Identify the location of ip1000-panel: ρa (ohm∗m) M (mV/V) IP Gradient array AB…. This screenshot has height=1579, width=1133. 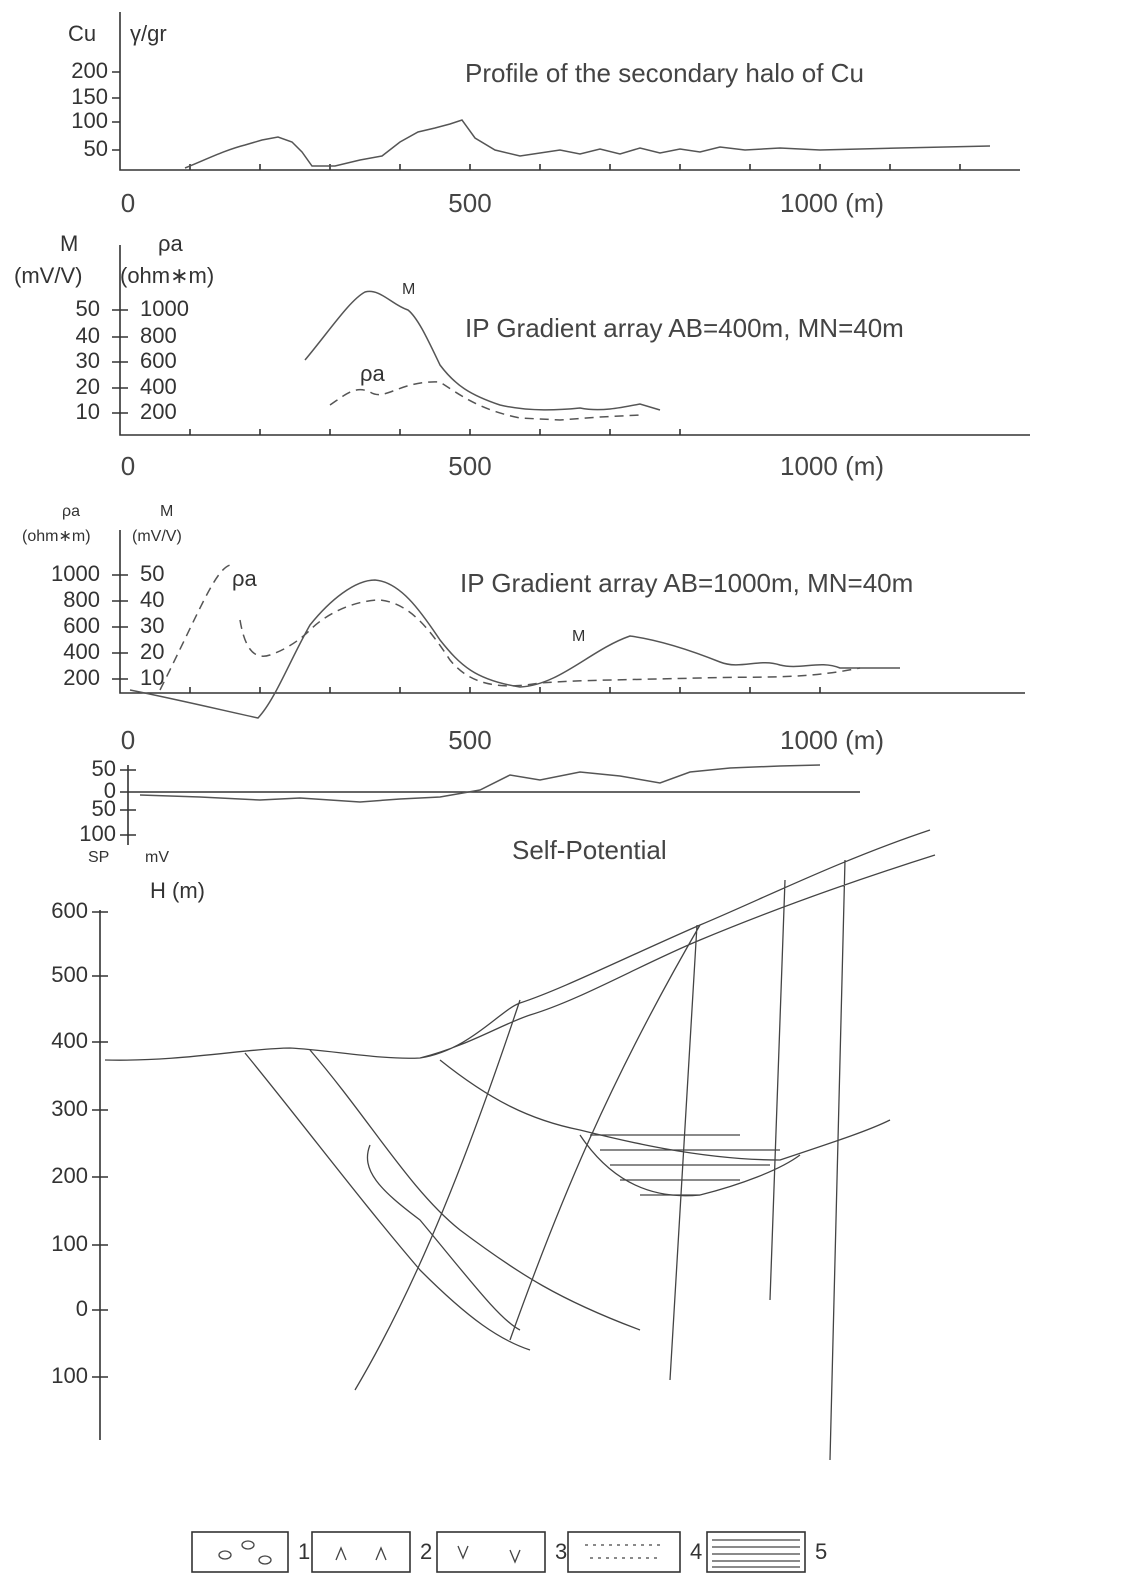
(523, 611).